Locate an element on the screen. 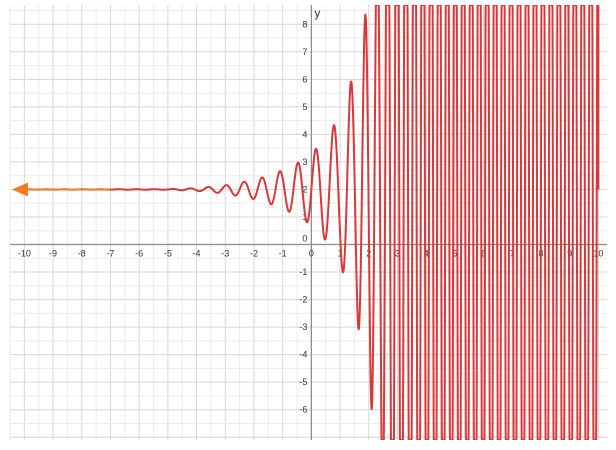 The width and height of the screenshot is (616, 450). y-tick-label: 3 is located at coordinates (304, 162).